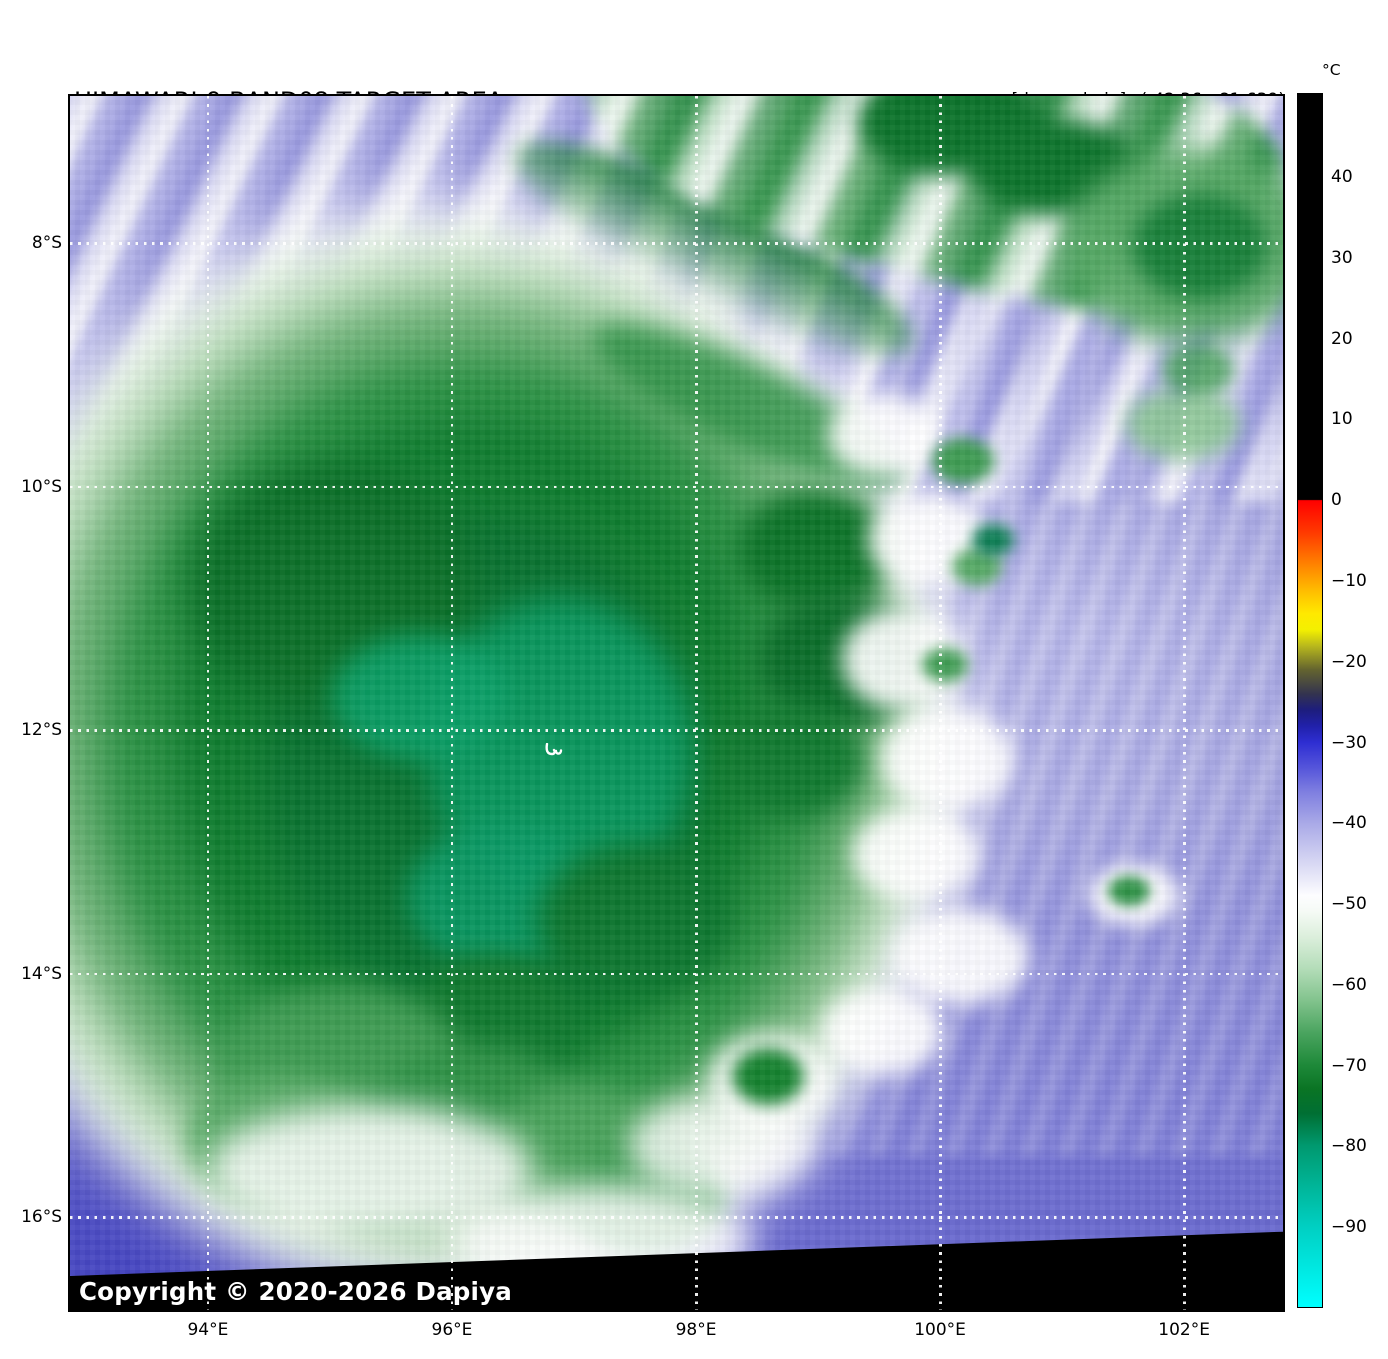  Describe the element at coordinates (296, 1291) in the screenshot. I see `copyright-label: Copyright © 2020-2026 Dapiya` at that location.